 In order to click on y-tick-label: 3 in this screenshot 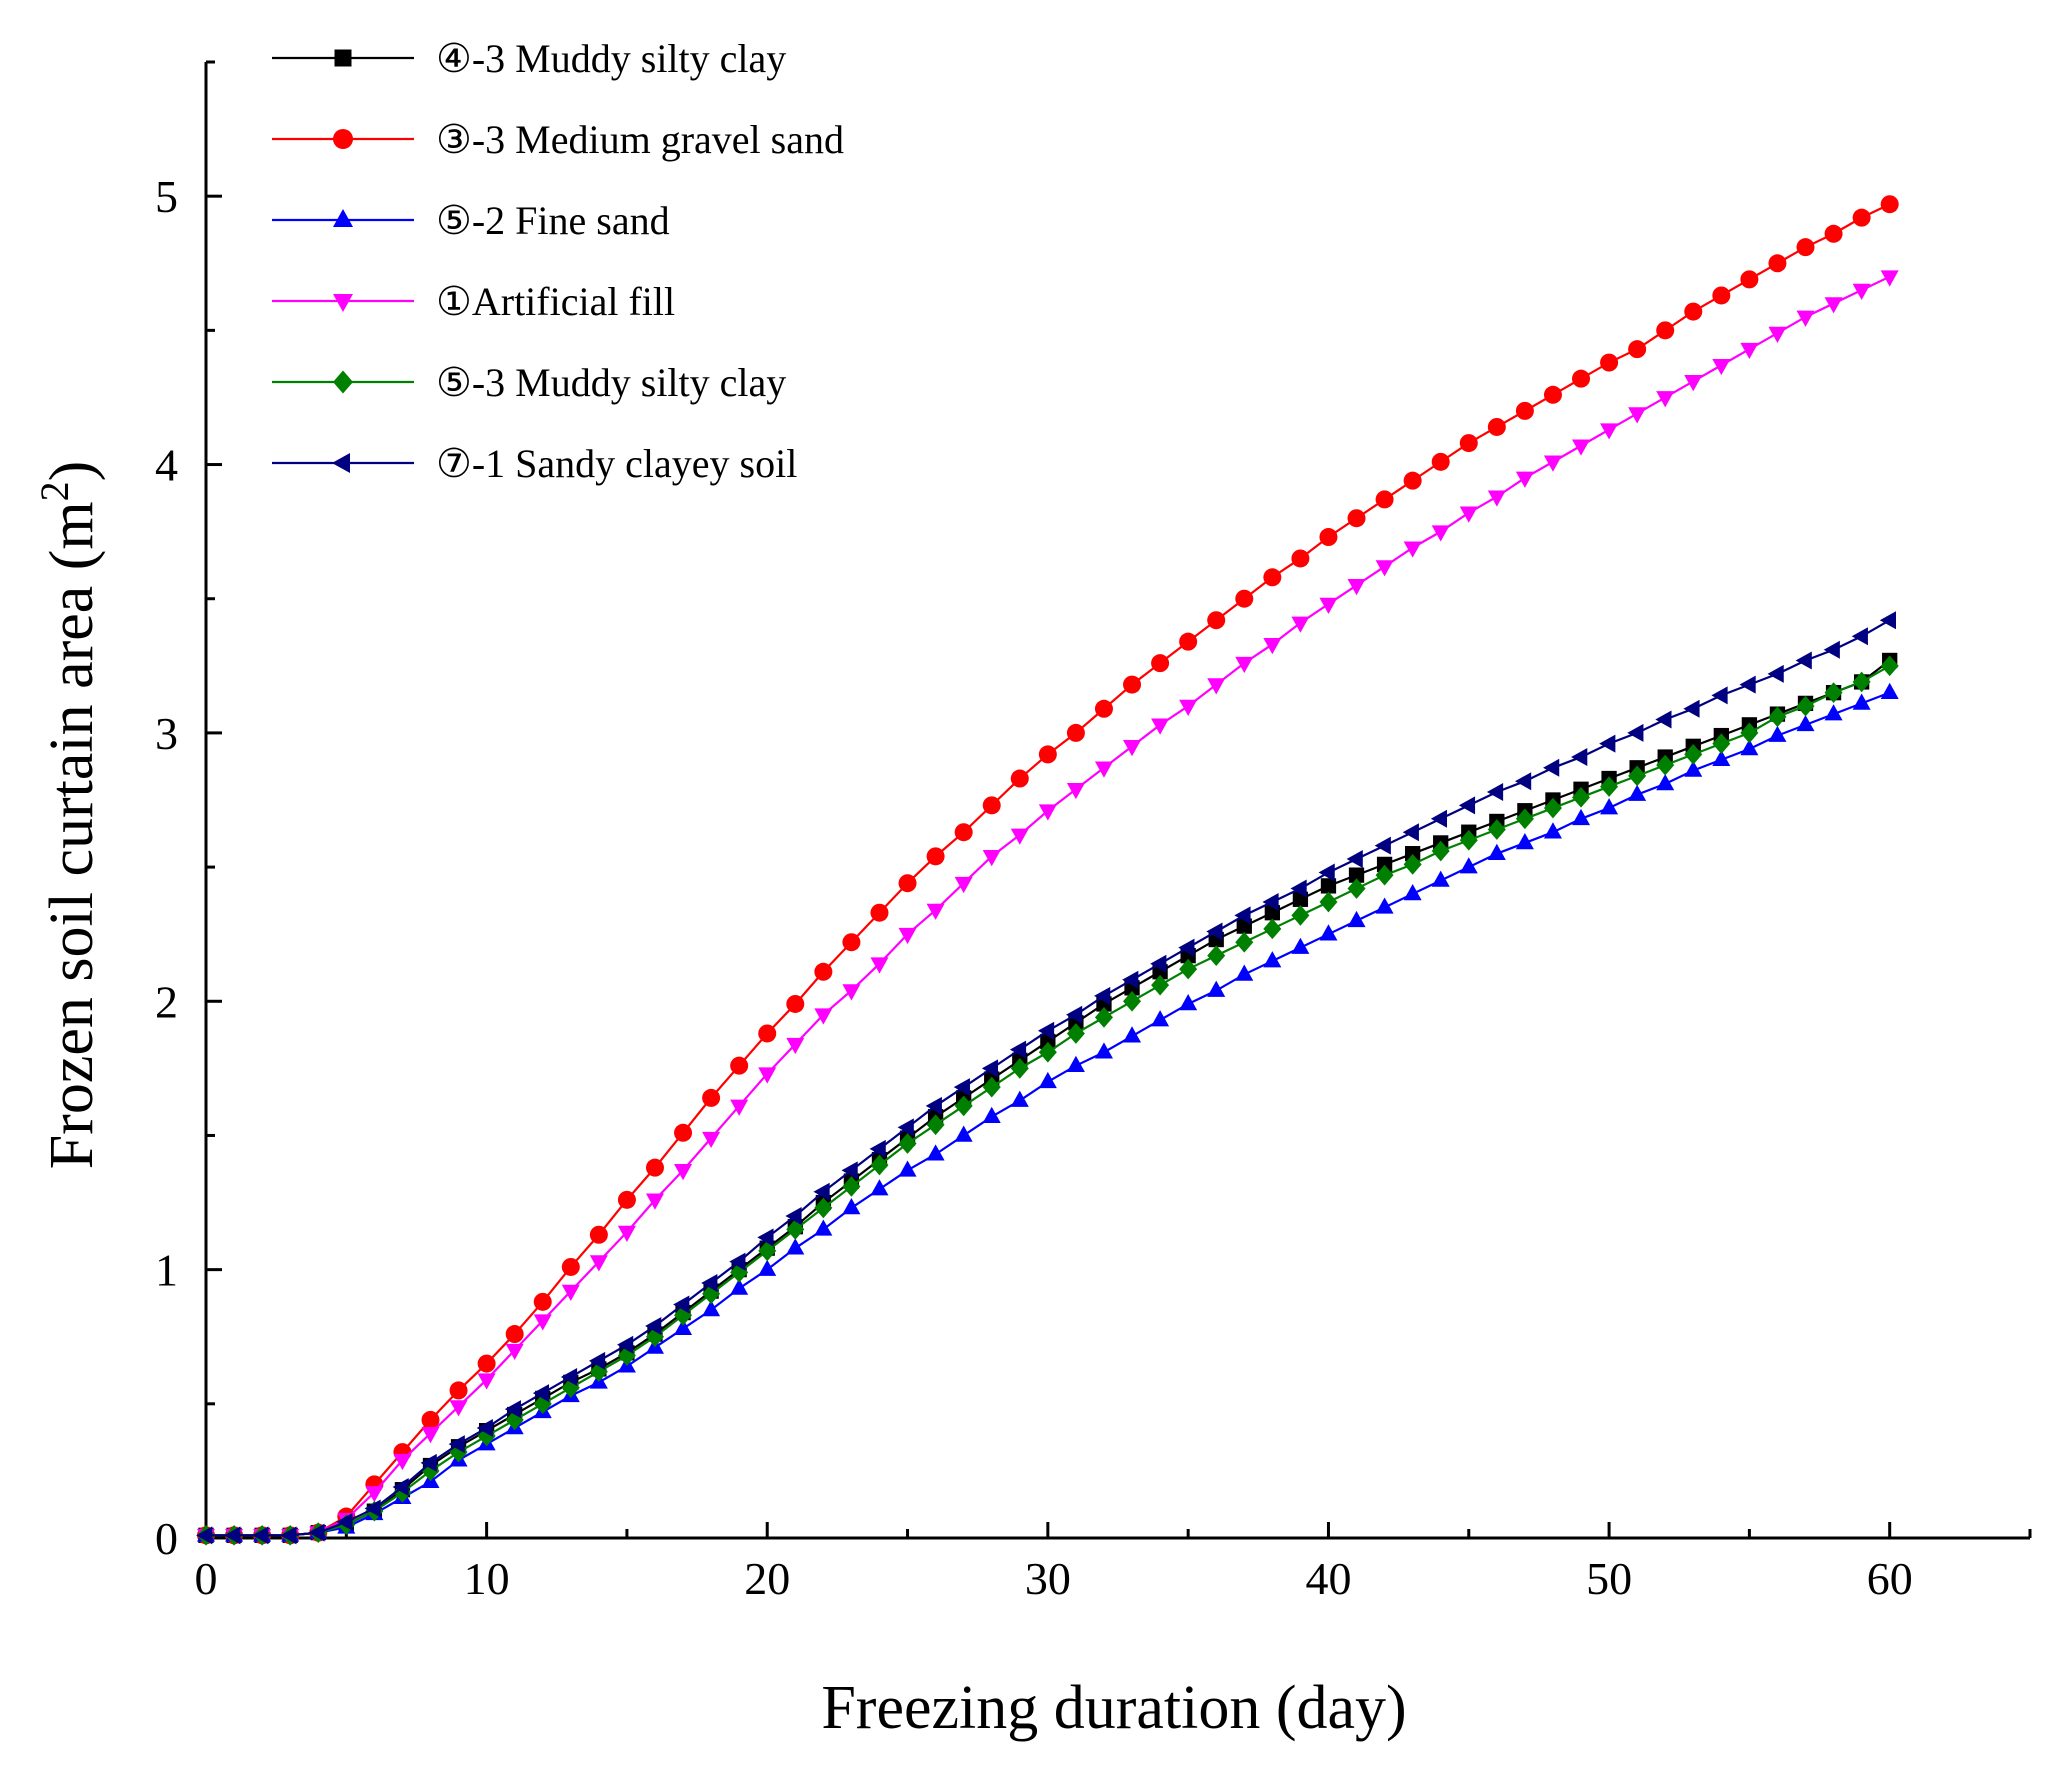, I will do `click(166, 733)`.